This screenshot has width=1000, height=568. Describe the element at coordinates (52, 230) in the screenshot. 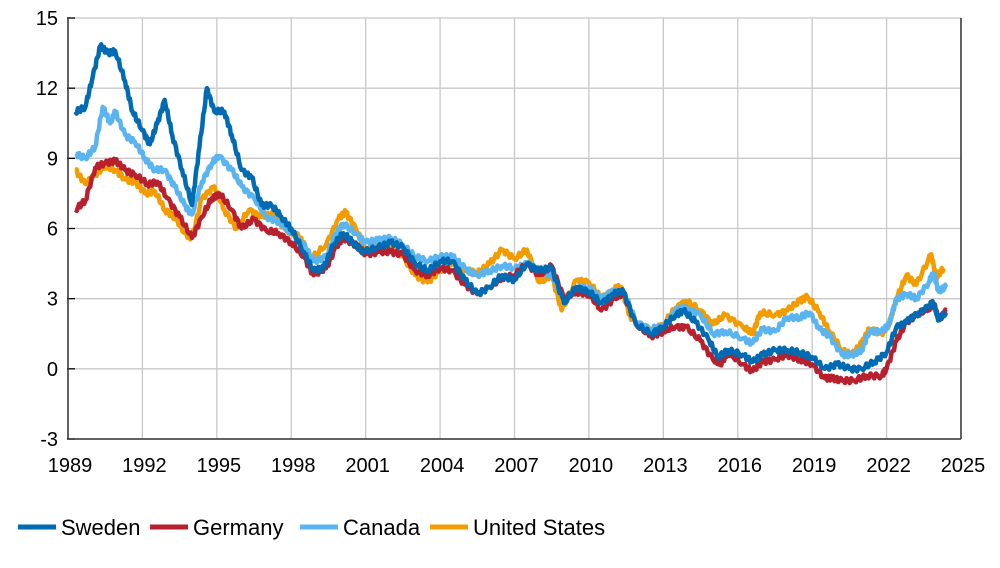

I see `y-tick-label: 6` at that location.